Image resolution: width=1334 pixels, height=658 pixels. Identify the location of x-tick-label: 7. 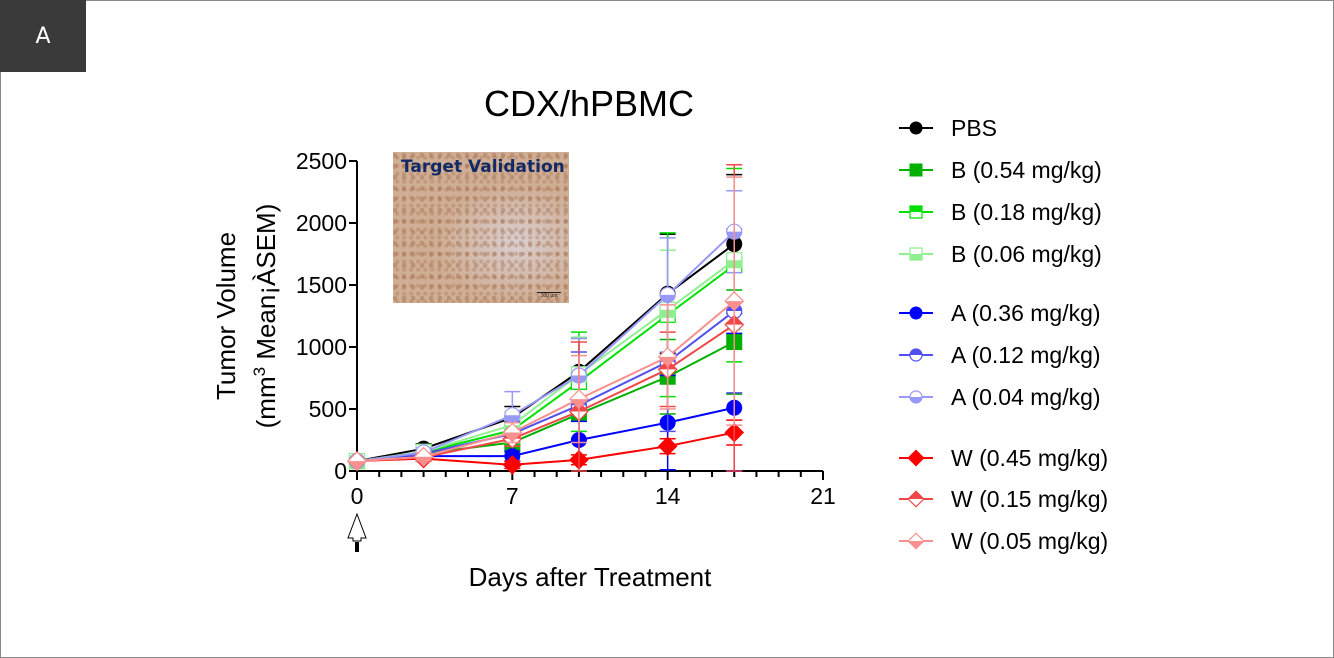
(512, 496).